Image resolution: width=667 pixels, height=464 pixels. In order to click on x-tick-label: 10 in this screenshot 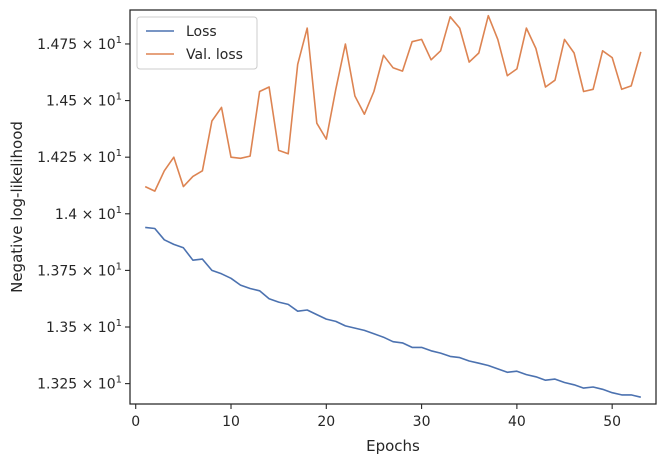, I will do `click(231, 422)`.